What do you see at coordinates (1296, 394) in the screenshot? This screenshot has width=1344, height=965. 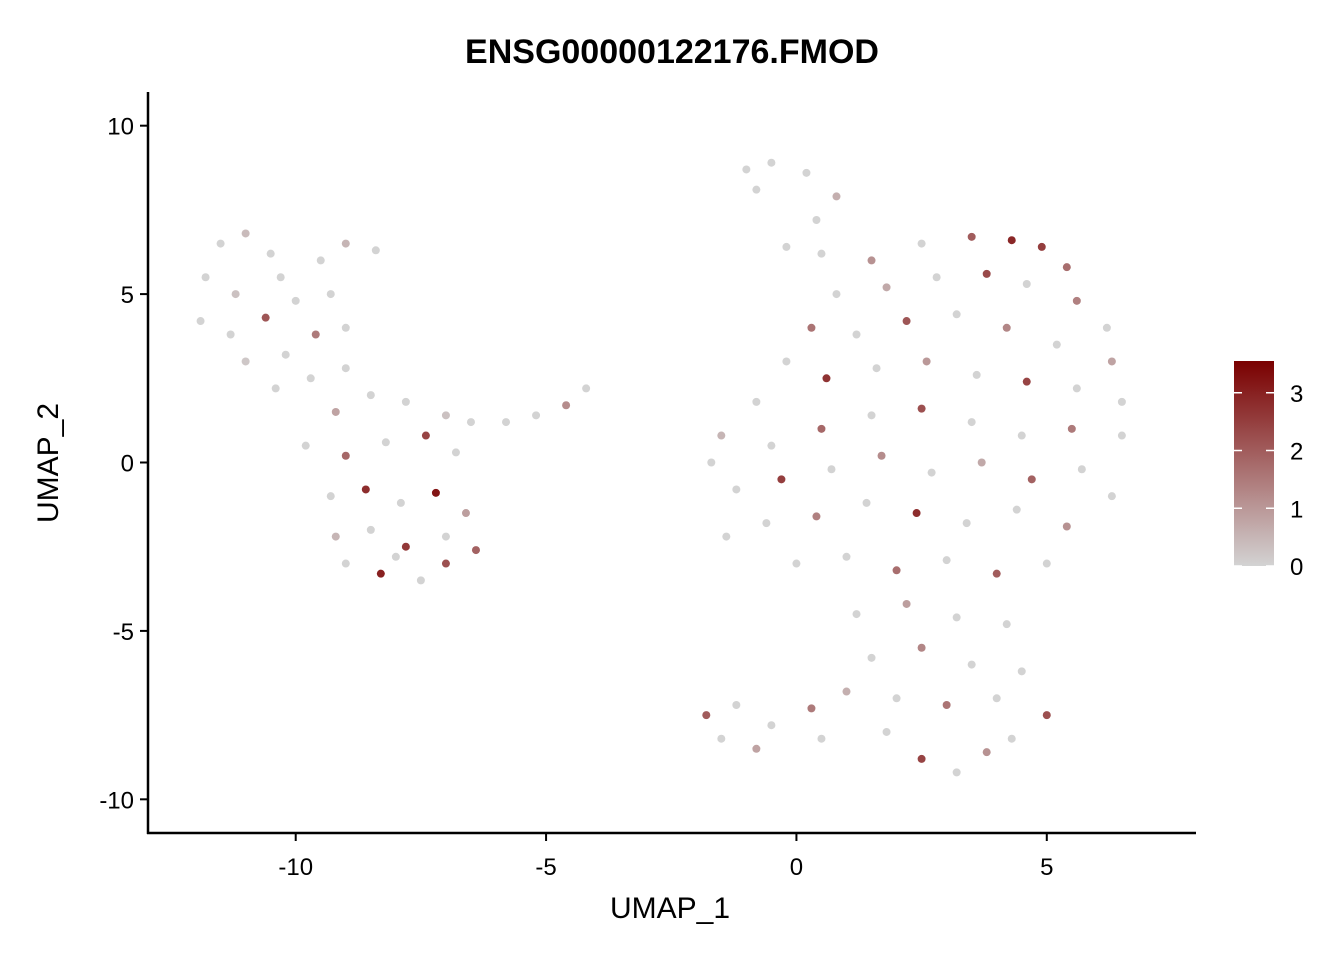 I see `colorbar-label: 3` at bounding box center [1296, 394].